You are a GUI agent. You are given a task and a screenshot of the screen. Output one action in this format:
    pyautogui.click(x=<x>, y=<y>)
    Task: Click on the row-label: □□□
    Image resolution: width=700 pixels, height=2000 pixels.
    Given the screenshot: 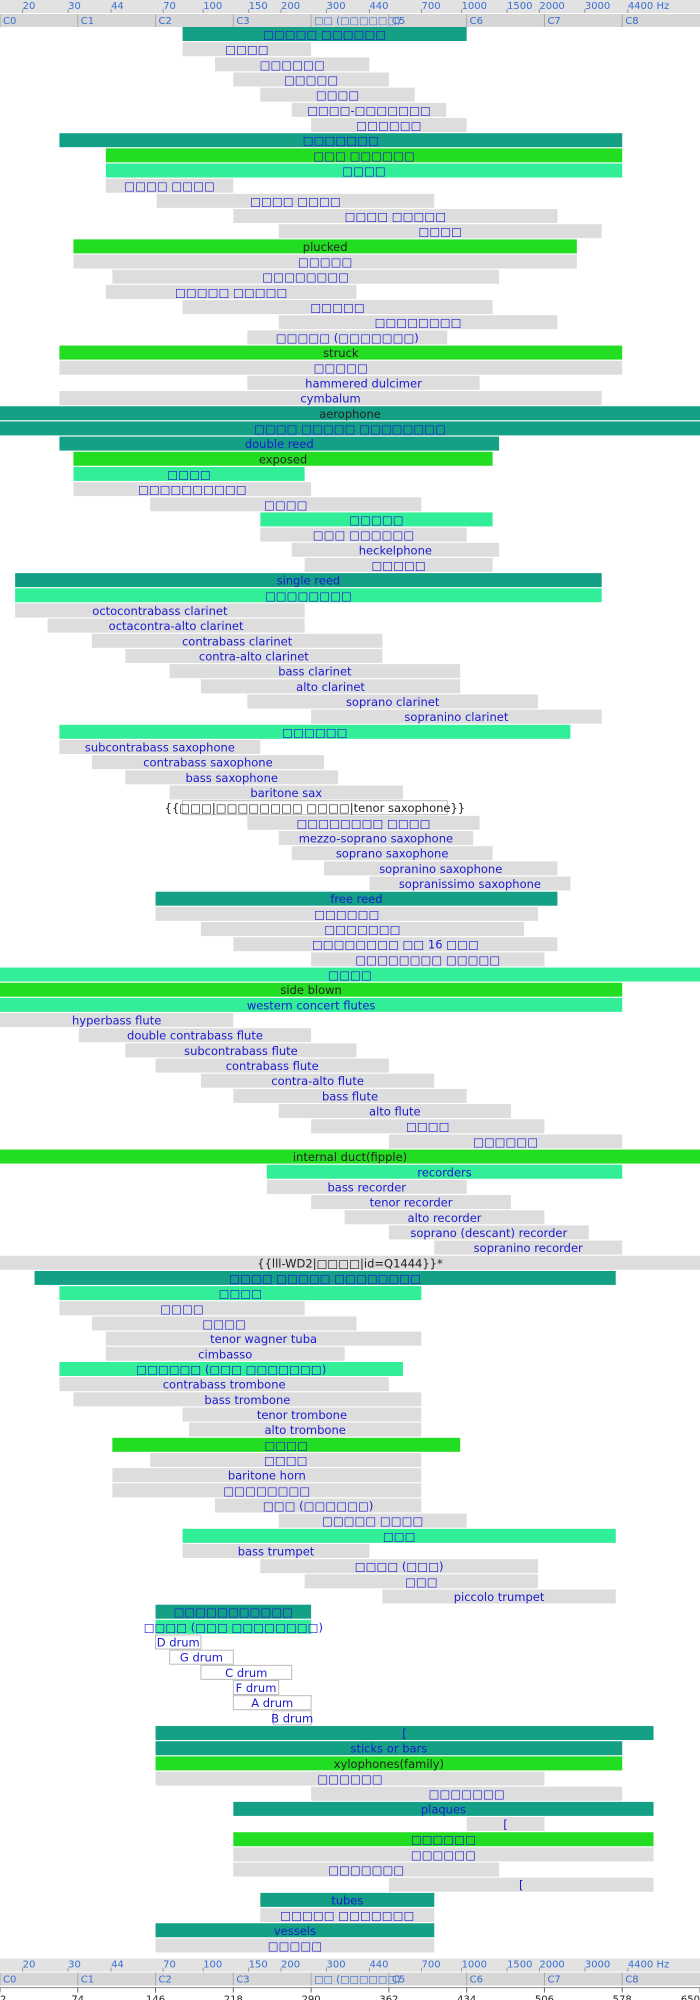 What is the action you would take?
    pyautogui.click(x=399, y=1536)
    